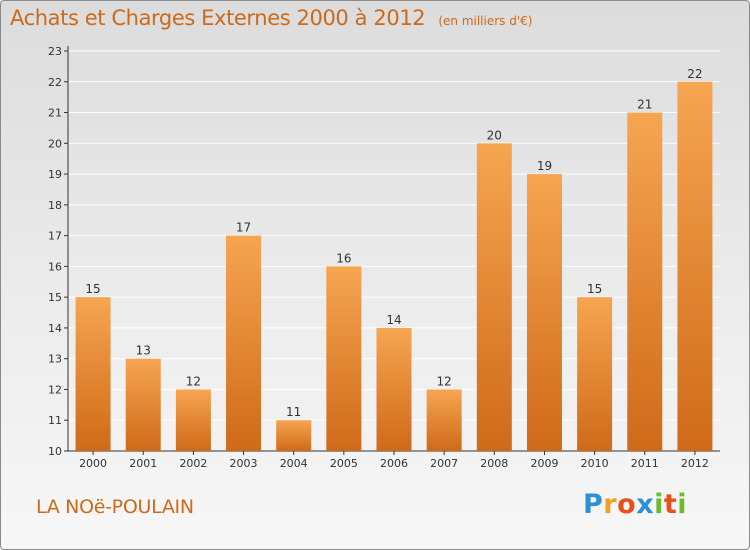 The width and height of the screenshot is (750, 550). What do you see at coordinates (294, 463) in the screenshot?
I see `x-tick-label: 2004` at bounding box center [294, 463].